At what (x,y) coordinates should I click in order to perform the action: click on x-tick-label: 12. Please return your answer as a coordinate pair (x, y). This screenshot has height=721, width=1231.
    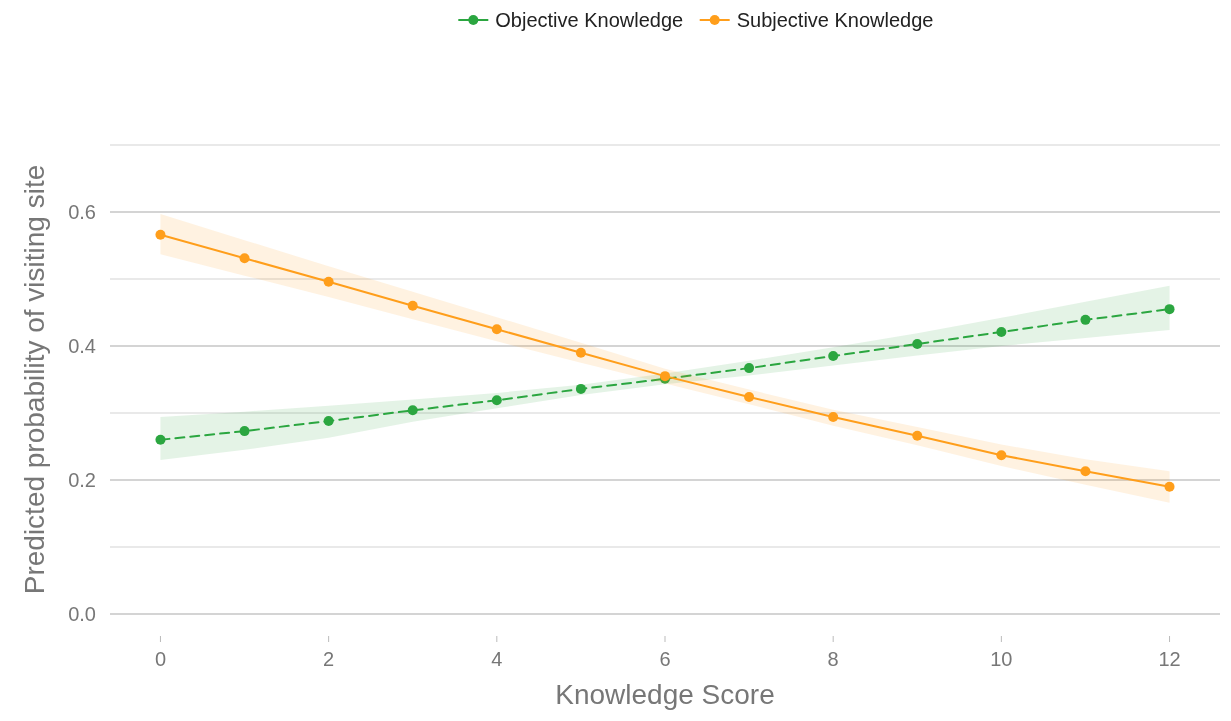
    Looking at the image, I should click on (1169, 659).